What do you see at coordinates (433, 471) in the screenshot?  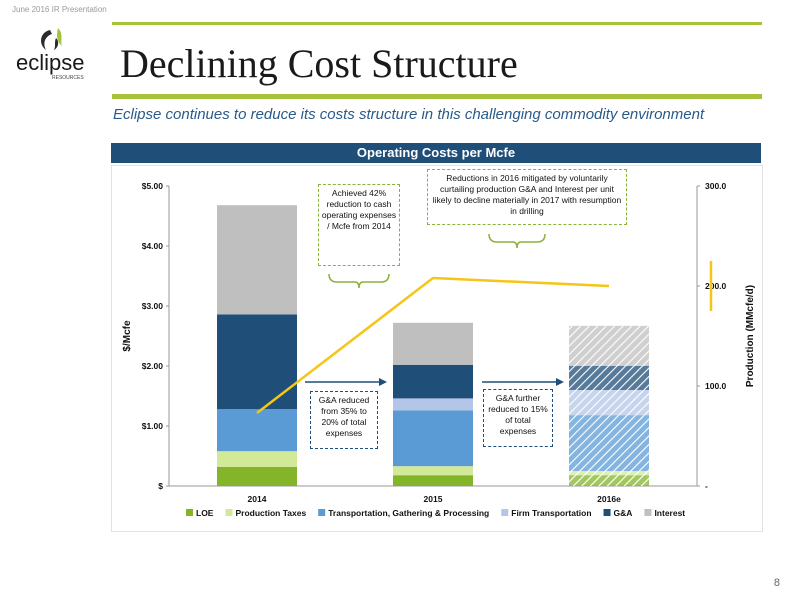 I see `bar-production-taxes-2015` at bounding box center [433, 471].